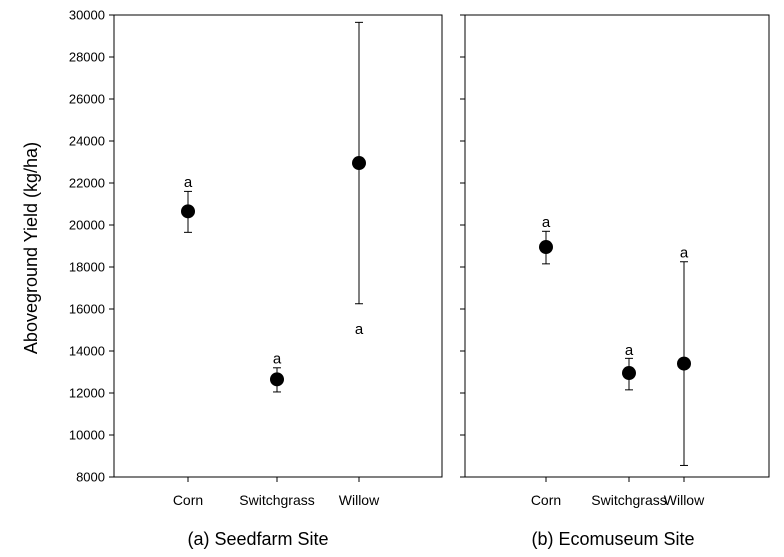 Image resolution: width=784 pixels, height=557 pixels. Describe the element at coordinates (31, 248) in the screenshot. I see `y-axis-label: Aboveground Yield (kg/ha)` at that location.